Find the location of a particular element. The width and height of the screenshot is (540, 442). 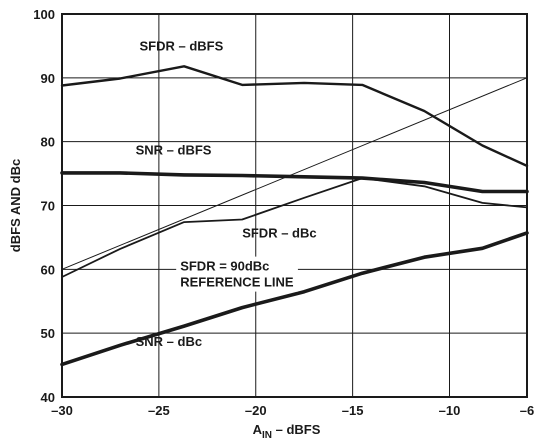

annotation-text: SNR – dBFS is located at coordinates (174, 149).